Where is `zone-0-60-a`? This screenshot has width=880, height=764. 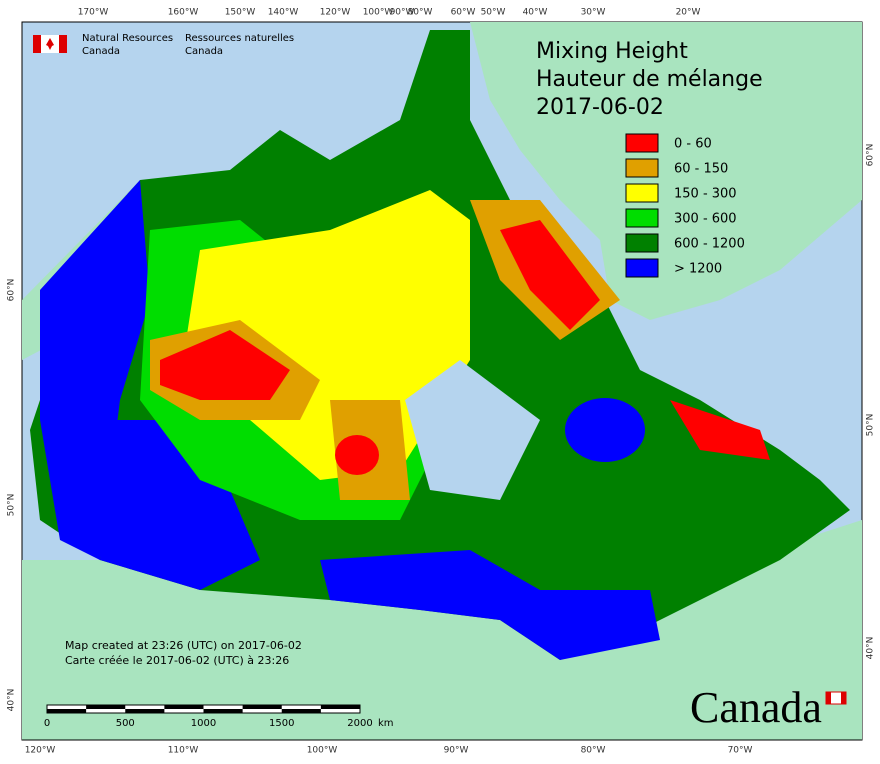 zone-0-60-a is located at coordinates (225, 365).